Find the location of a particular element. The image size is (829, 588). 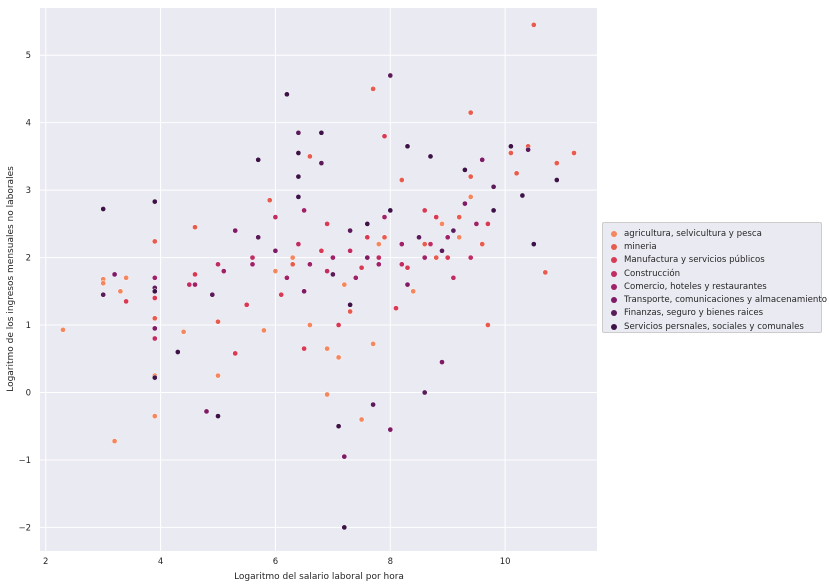

legend-label: Finanzas, seguro y bienes raices is located at coordinates (694, 313).